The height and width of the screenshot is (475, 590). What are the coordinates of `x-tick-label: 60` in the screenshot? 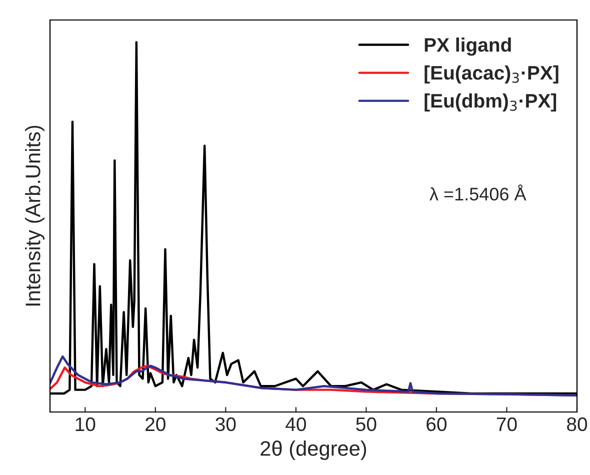 It's located at (436, 424).